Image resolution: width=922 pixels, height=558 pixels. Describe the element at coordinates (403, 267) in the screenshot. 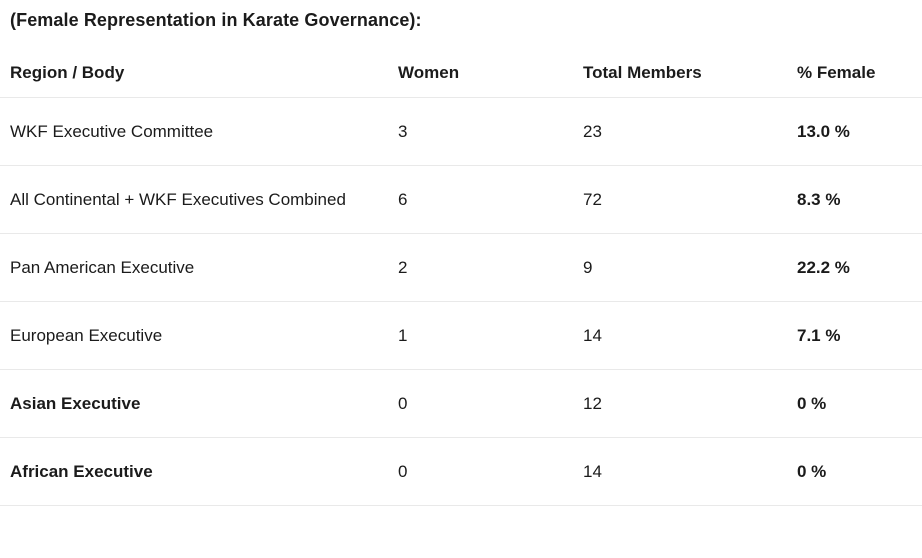

I see `women-cell: 2` at that location.